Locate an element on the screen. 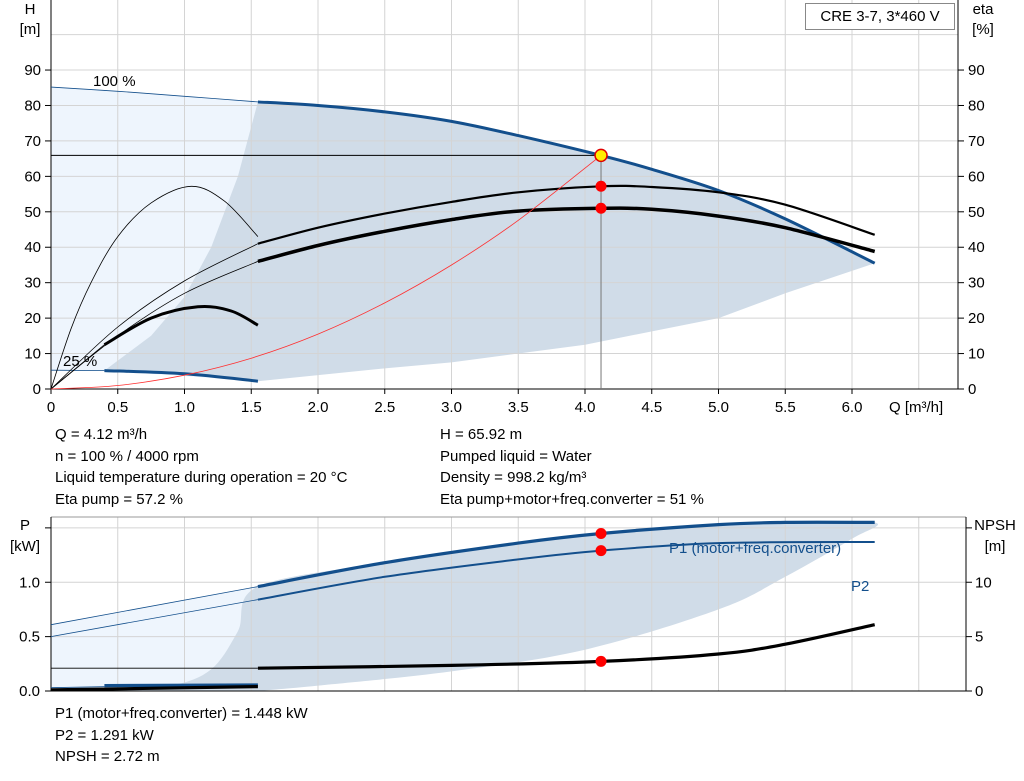  y-axis-label-left: H is located at coordinates (30, 9).